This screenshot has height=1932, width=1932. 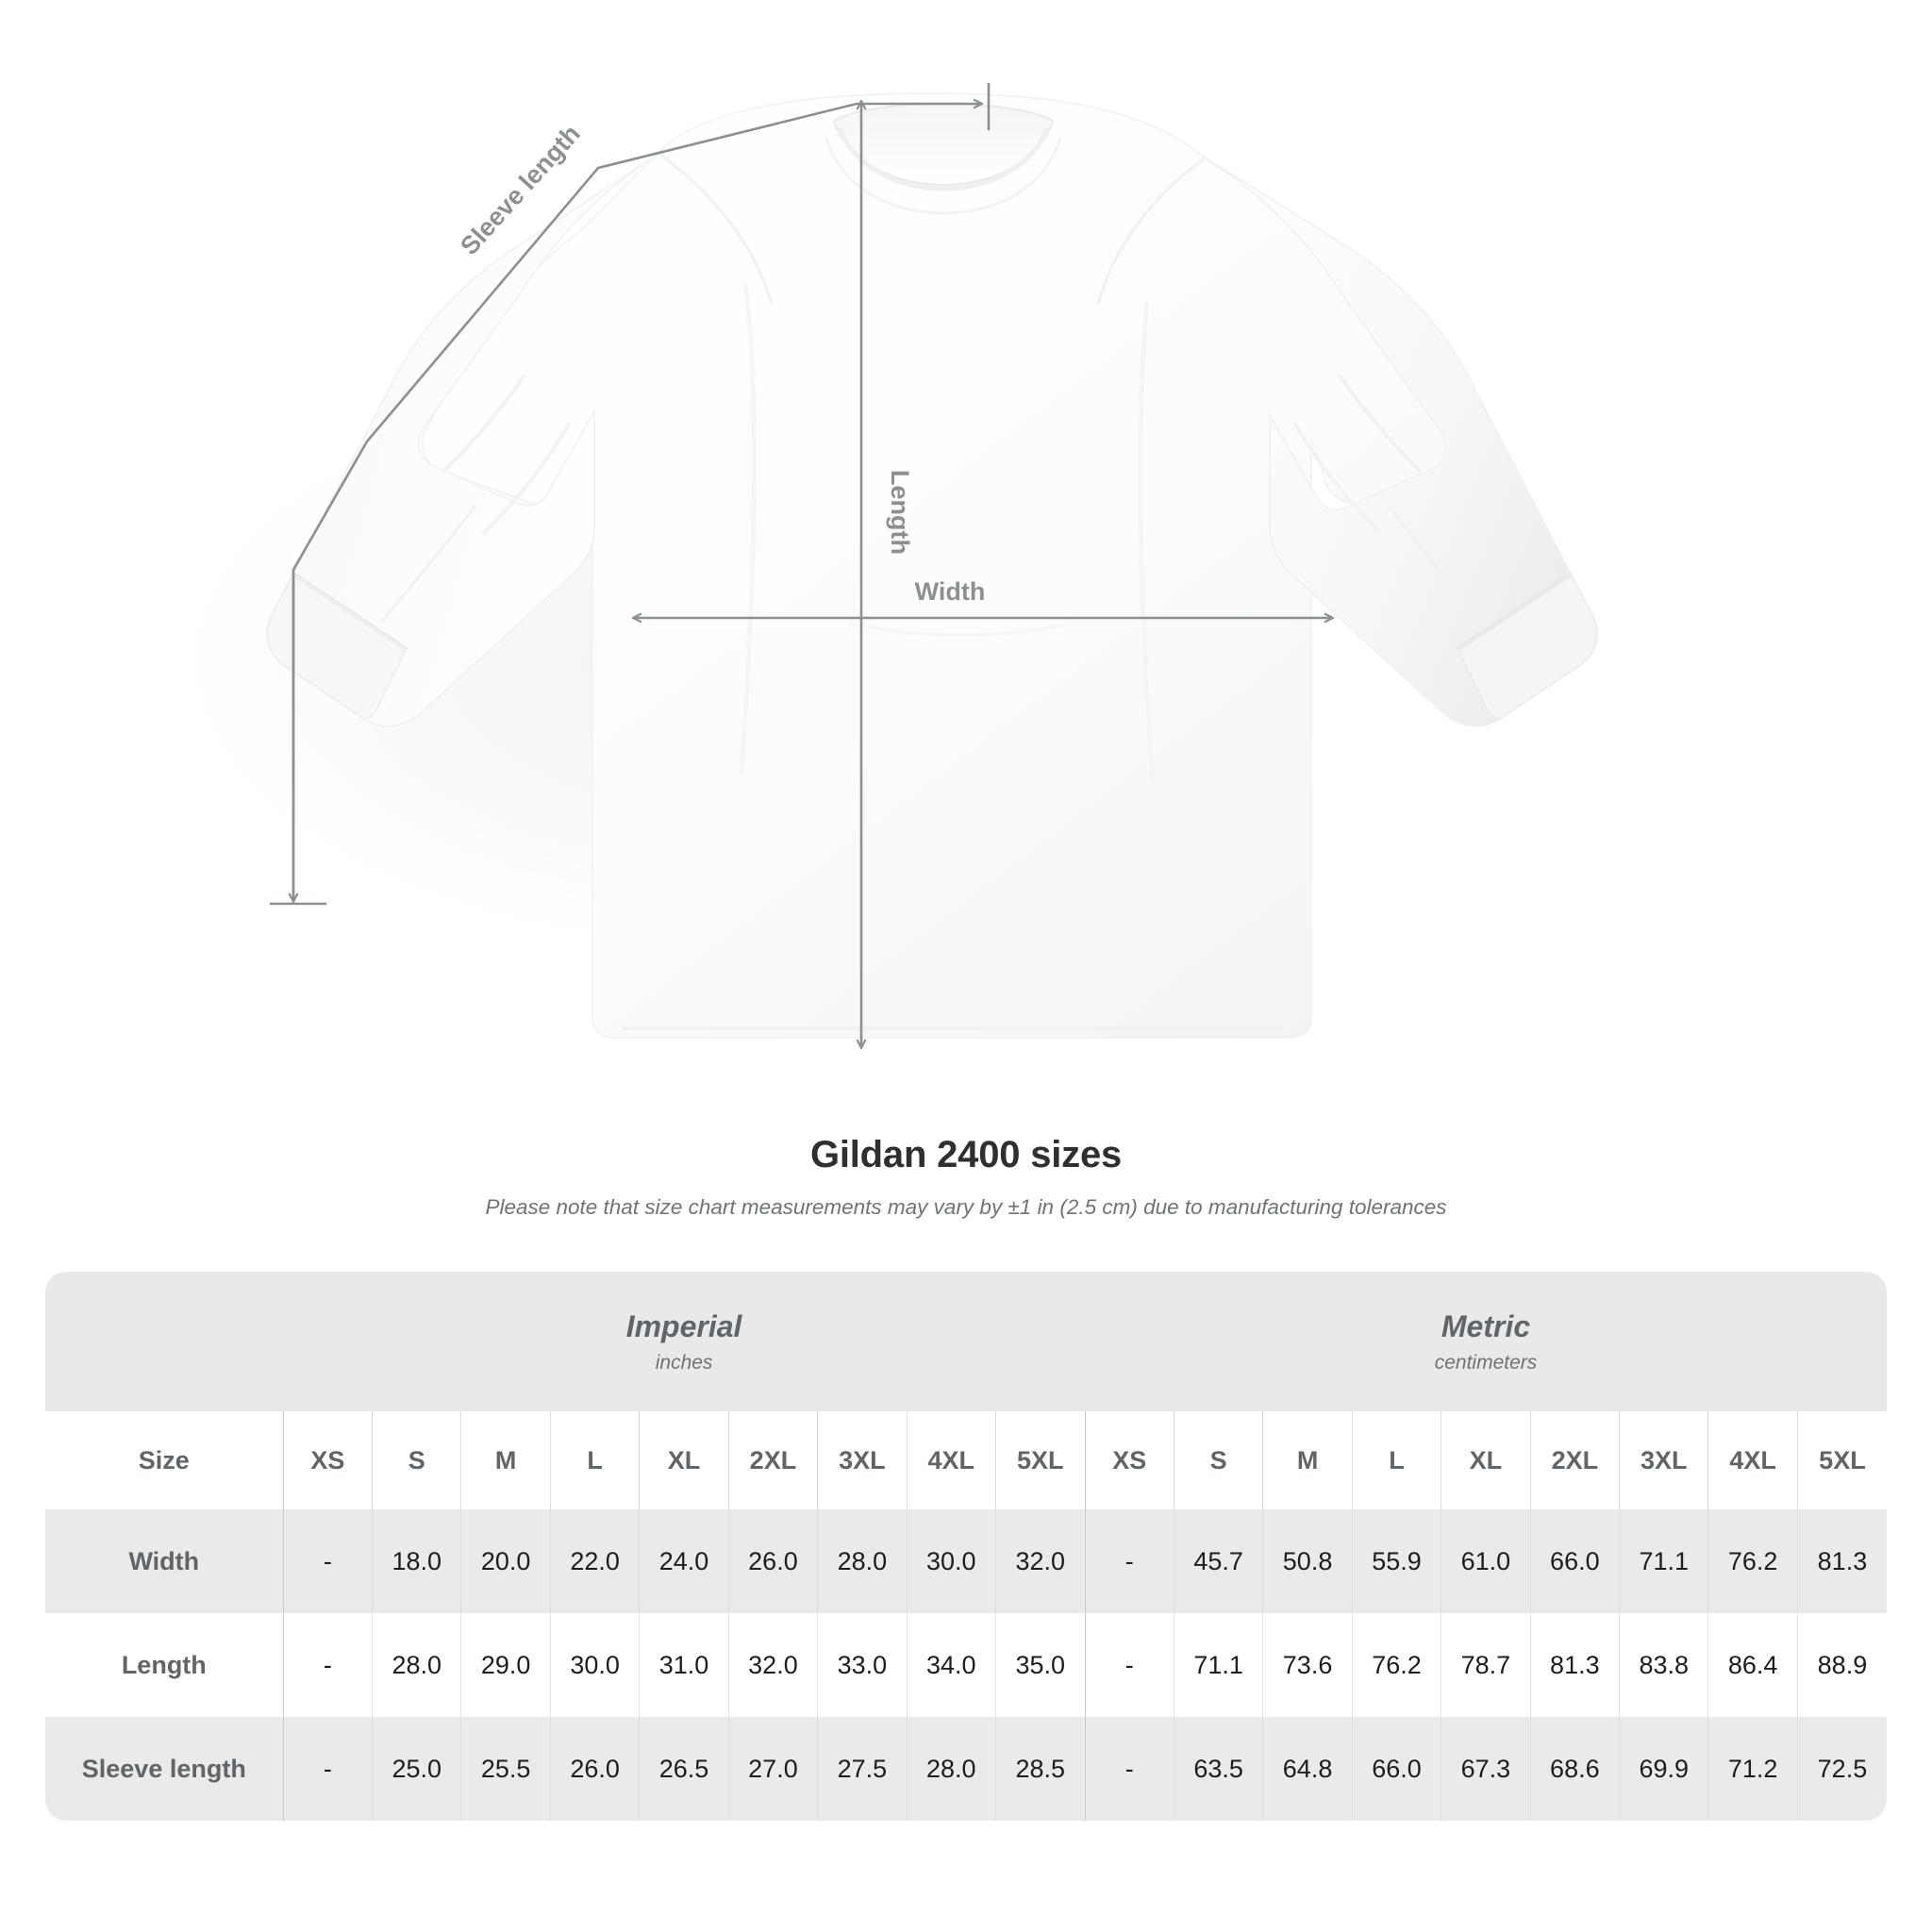 I want to click on header-imperial-xl: XL, so click(x=684, y=1460).